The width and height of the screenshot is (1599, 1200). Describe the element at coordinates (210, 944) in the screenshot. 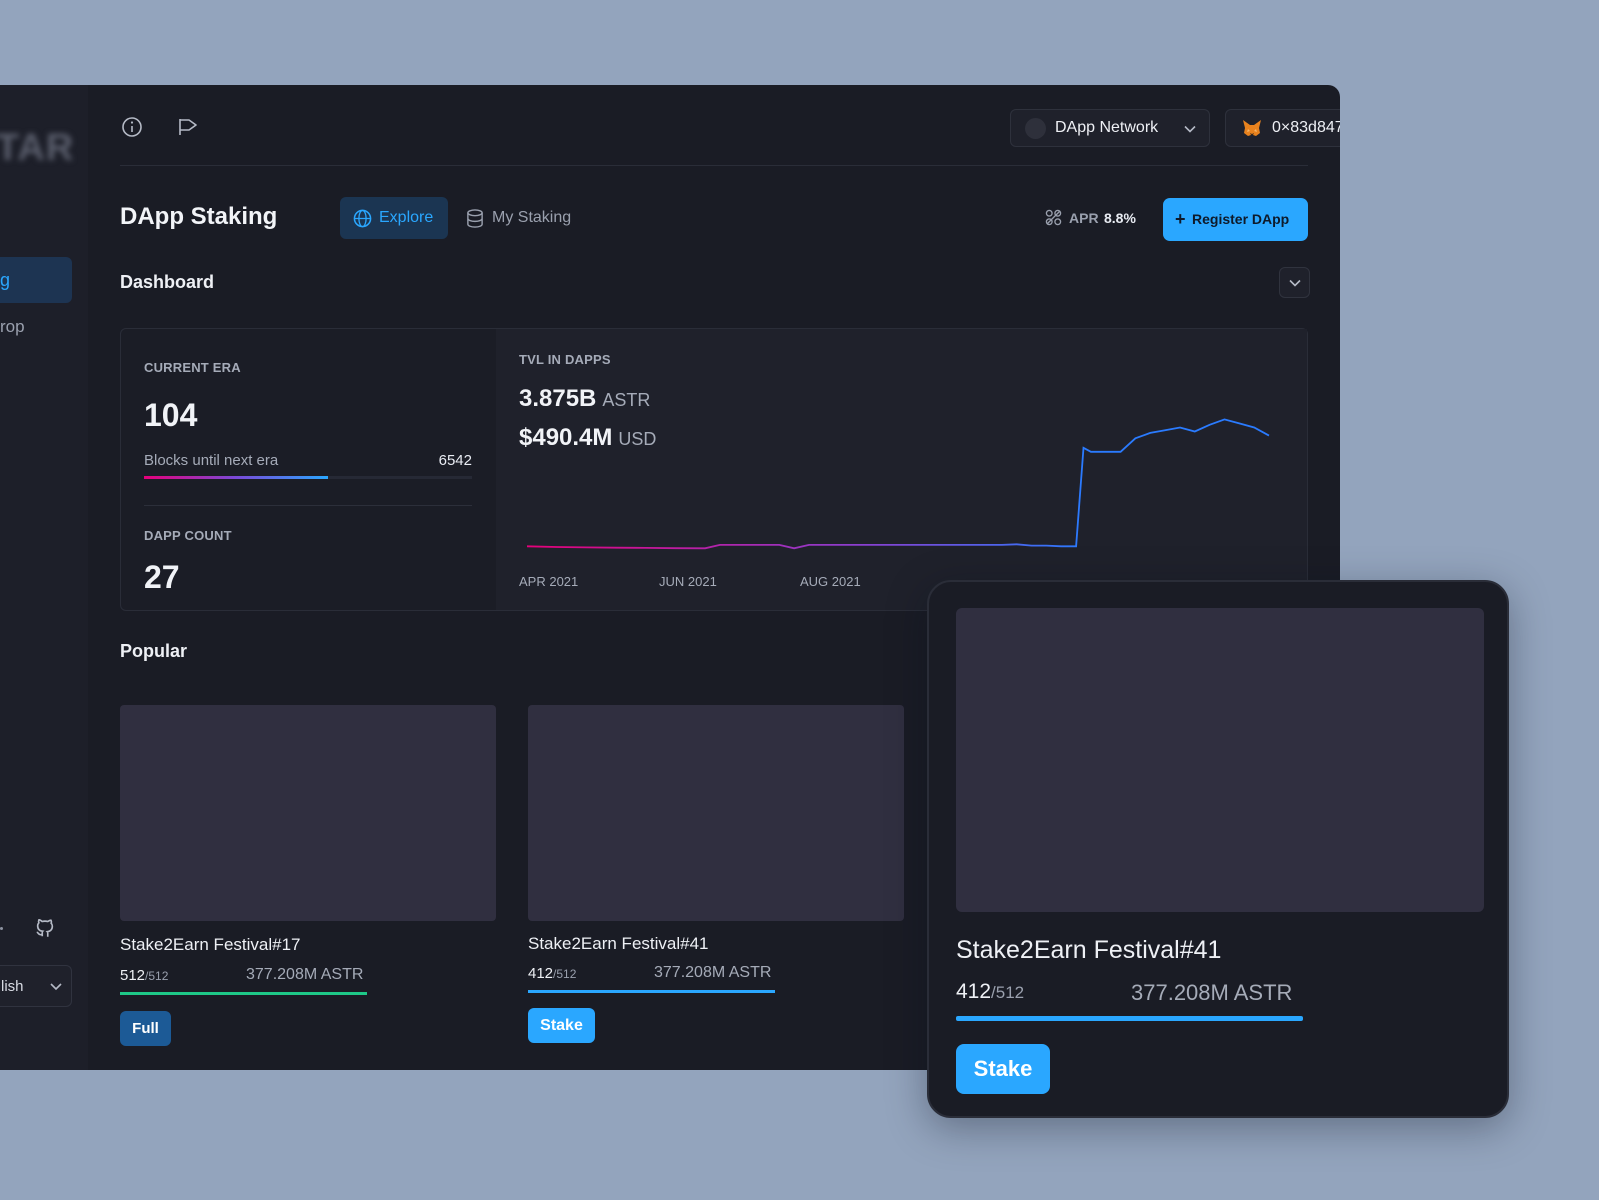

I see `dapp-card-name: Stake2Earn Festival#17` at that location.